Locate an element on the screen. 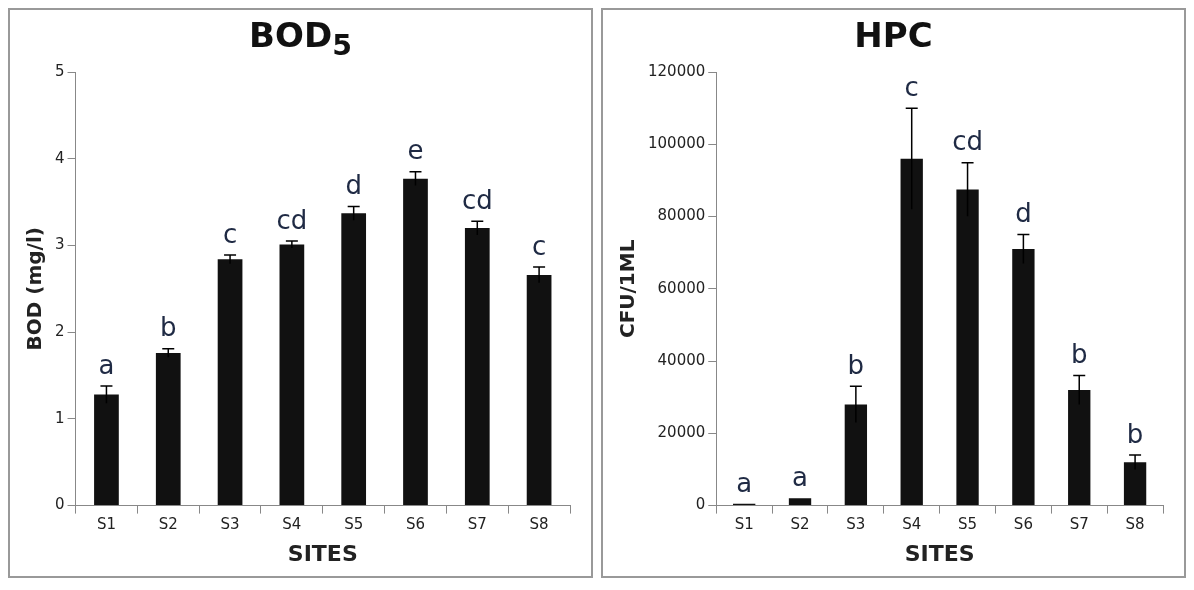 The image size is (1194, 590). y-tick-label: 1 is located at coordinates (60, 417).